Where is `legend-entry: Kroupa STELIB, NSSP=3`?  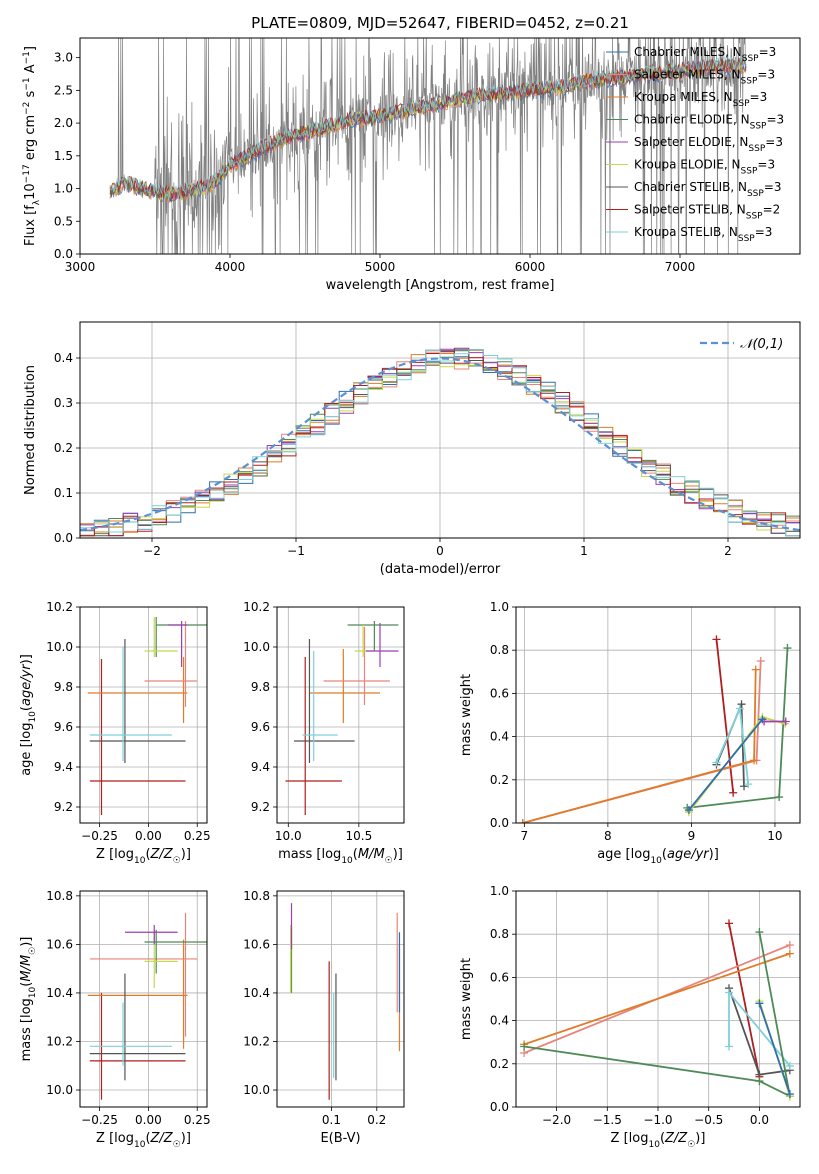 legend-entry: Kroupa STELIB, NSSP=3 is located at coordinates (703, 234).